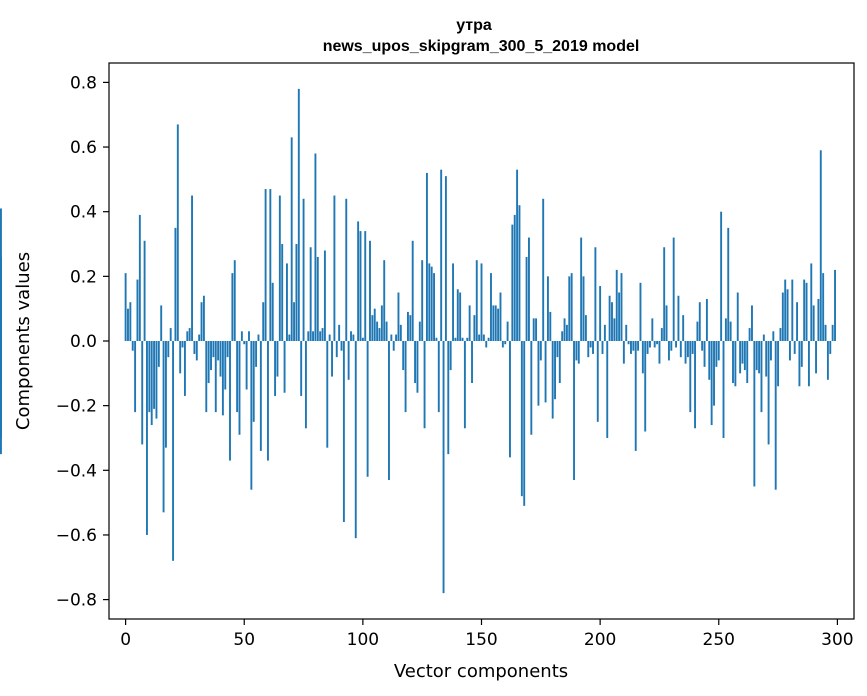  I want to click on y-tick-label: −0.6, so click(76, 536).